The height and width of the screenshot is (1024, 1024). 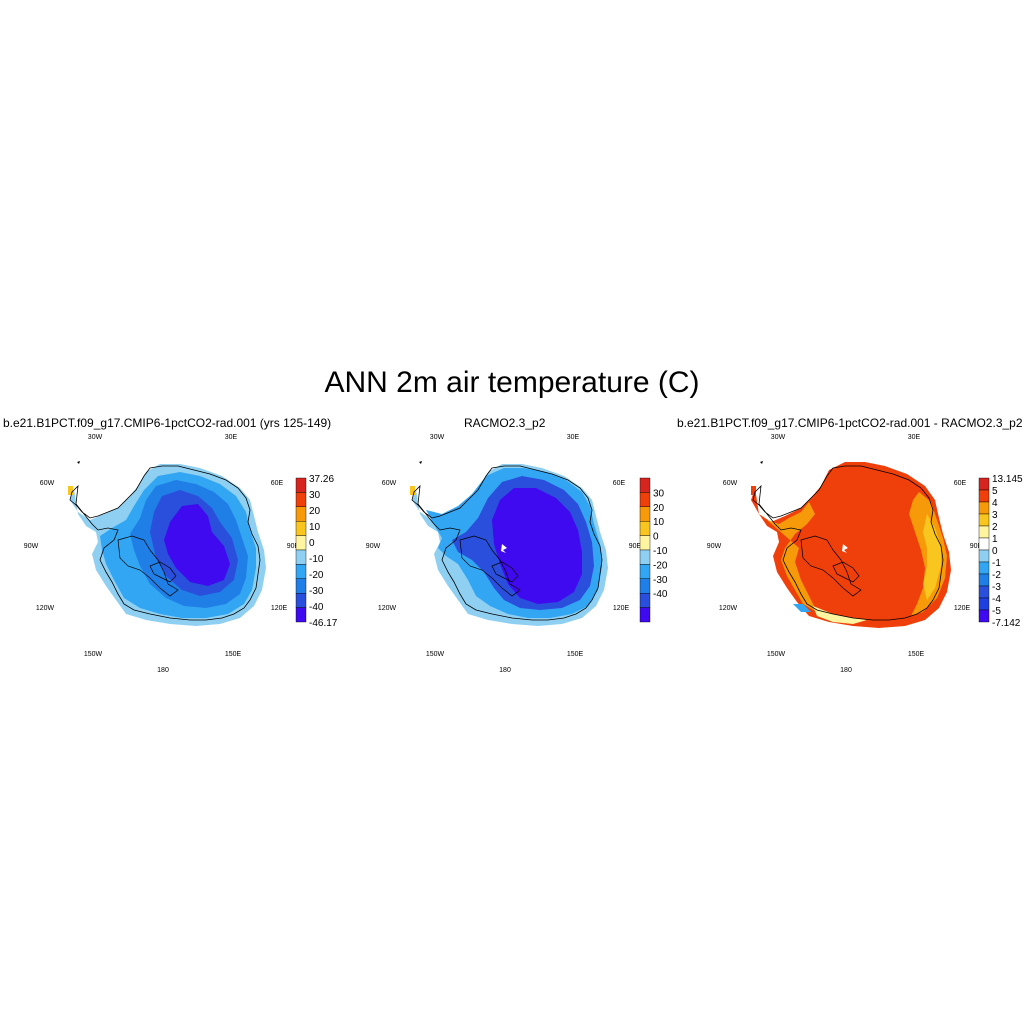 What do you see at coordinates (995, 503) in the screenshot?
I see `colorbar-label: 4` at bounding box center [995, 503].